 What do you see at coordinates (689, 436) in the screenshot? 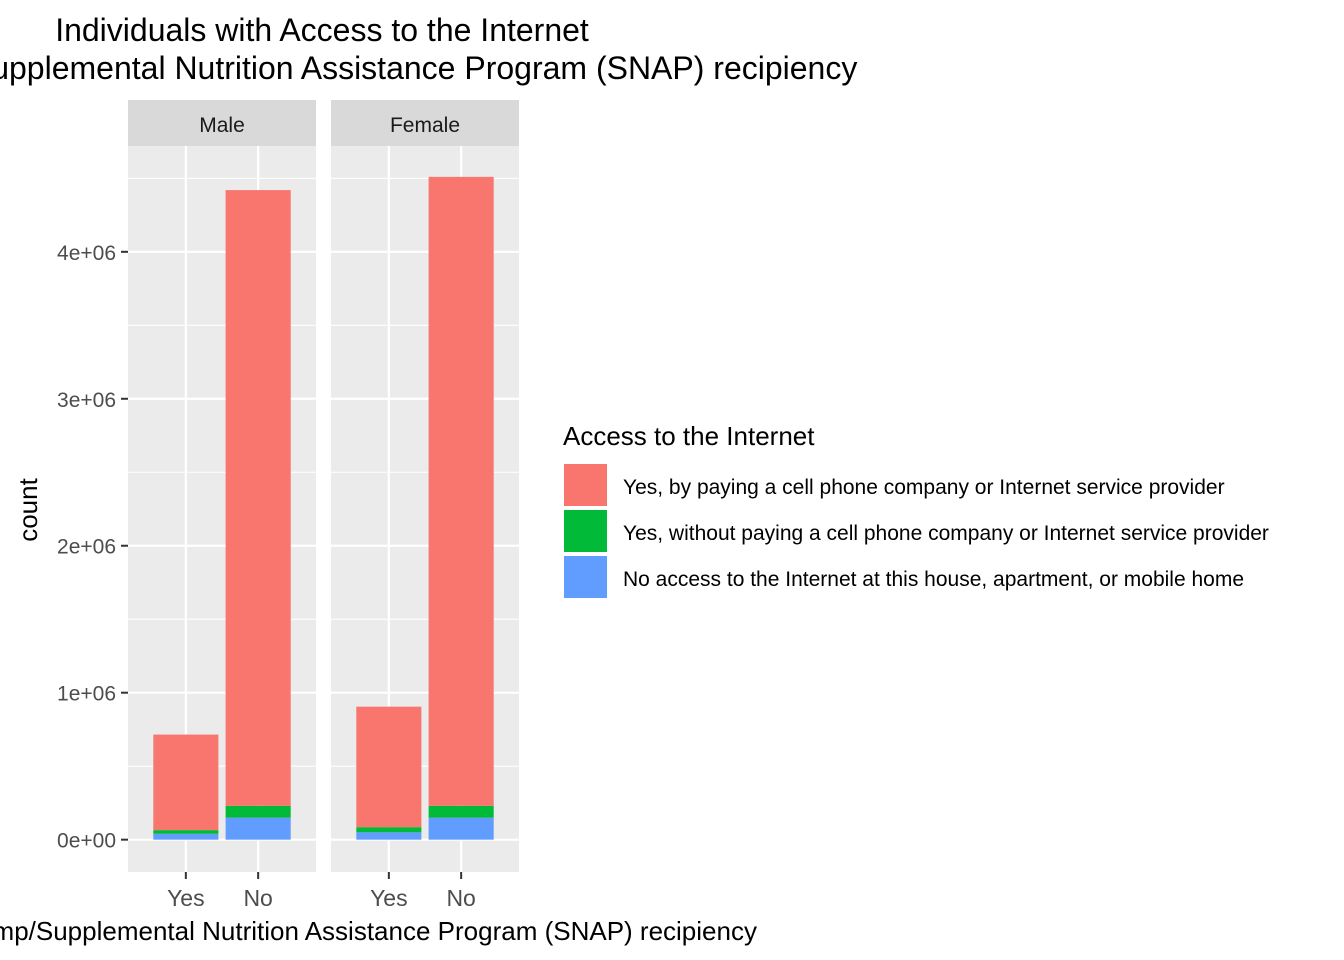
I see `legend-title: Access to the Internet` at bounding box center [689, 436].